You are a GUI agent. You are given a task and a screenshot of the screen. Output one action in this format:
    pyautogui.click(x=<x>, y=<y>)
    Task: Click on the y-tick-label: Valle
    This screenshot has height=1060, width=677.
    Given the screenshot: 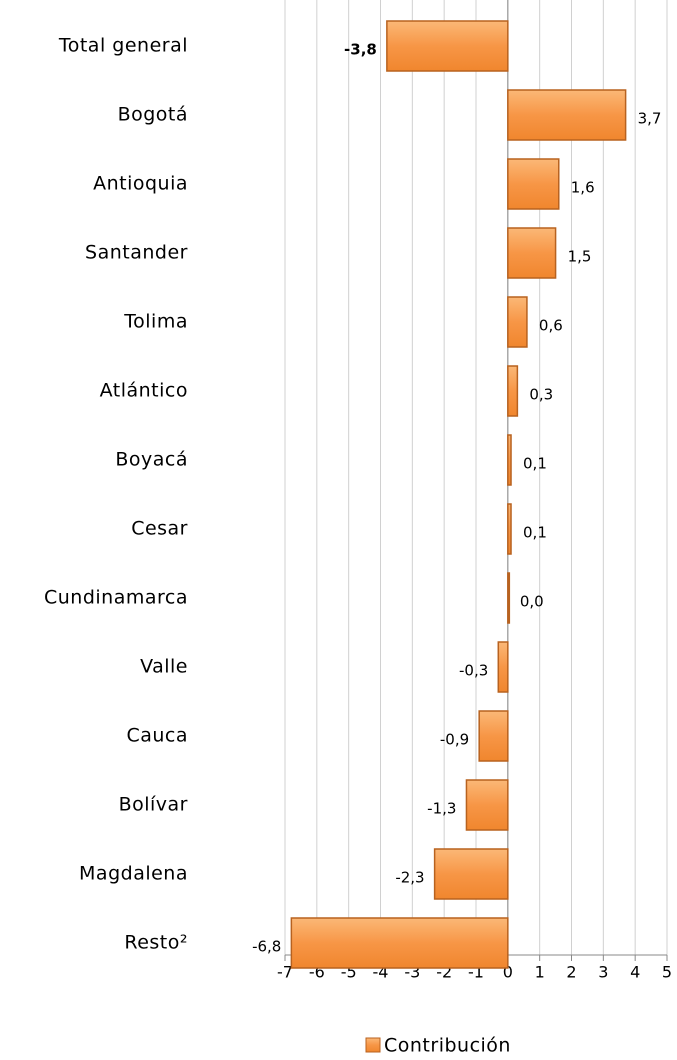 What is the action you would take?
    pyautogui.click(x=164, y=667)
    